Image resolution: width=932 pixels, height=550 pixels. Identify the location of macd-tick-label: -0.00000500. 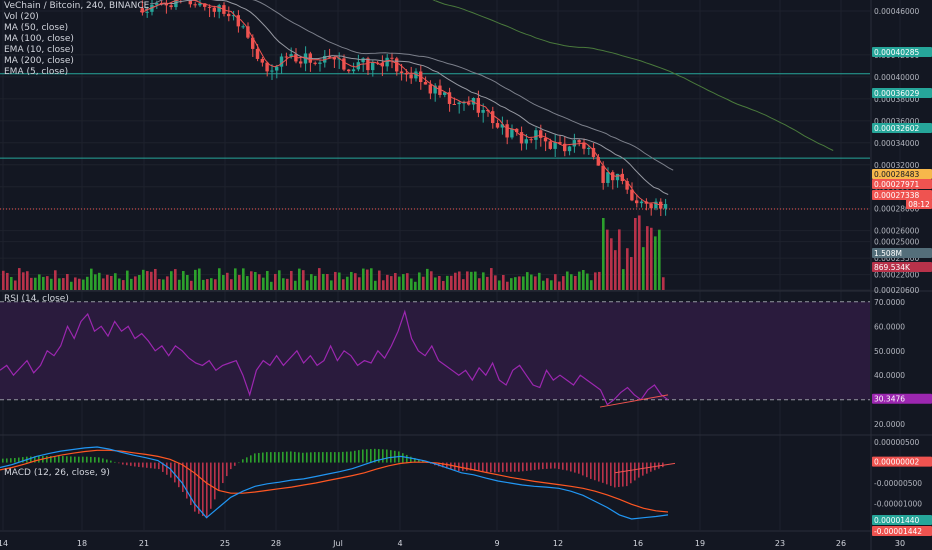
(898, 483).